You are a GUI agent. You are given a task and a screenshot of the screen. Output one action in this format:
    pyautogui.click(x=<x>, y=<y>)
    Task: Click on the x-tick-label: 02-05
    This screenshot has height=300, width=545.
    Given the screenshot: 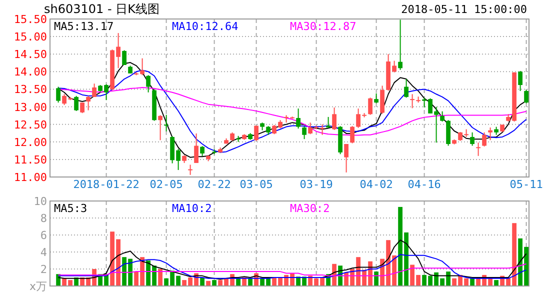 What is the action you would take?
    pyautogui.click(x=166, y=184)
    